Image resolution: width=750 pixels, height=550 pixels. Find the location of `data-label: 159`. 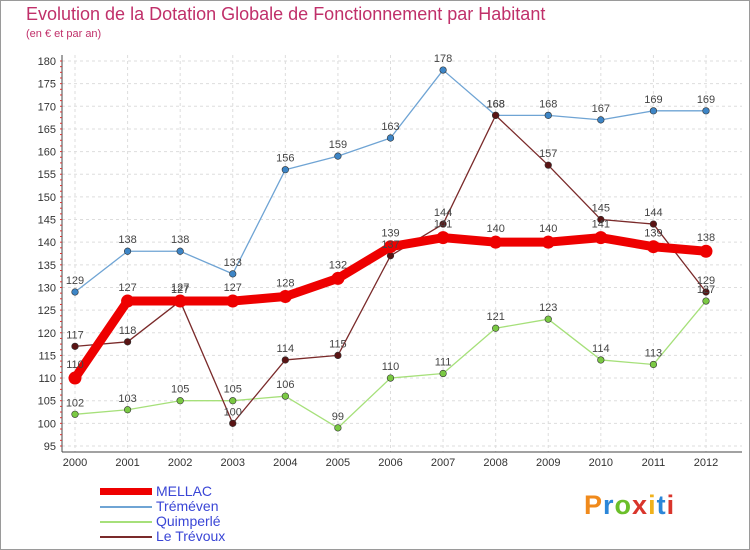

data-label: 159 is located at coordinates (338, 145).